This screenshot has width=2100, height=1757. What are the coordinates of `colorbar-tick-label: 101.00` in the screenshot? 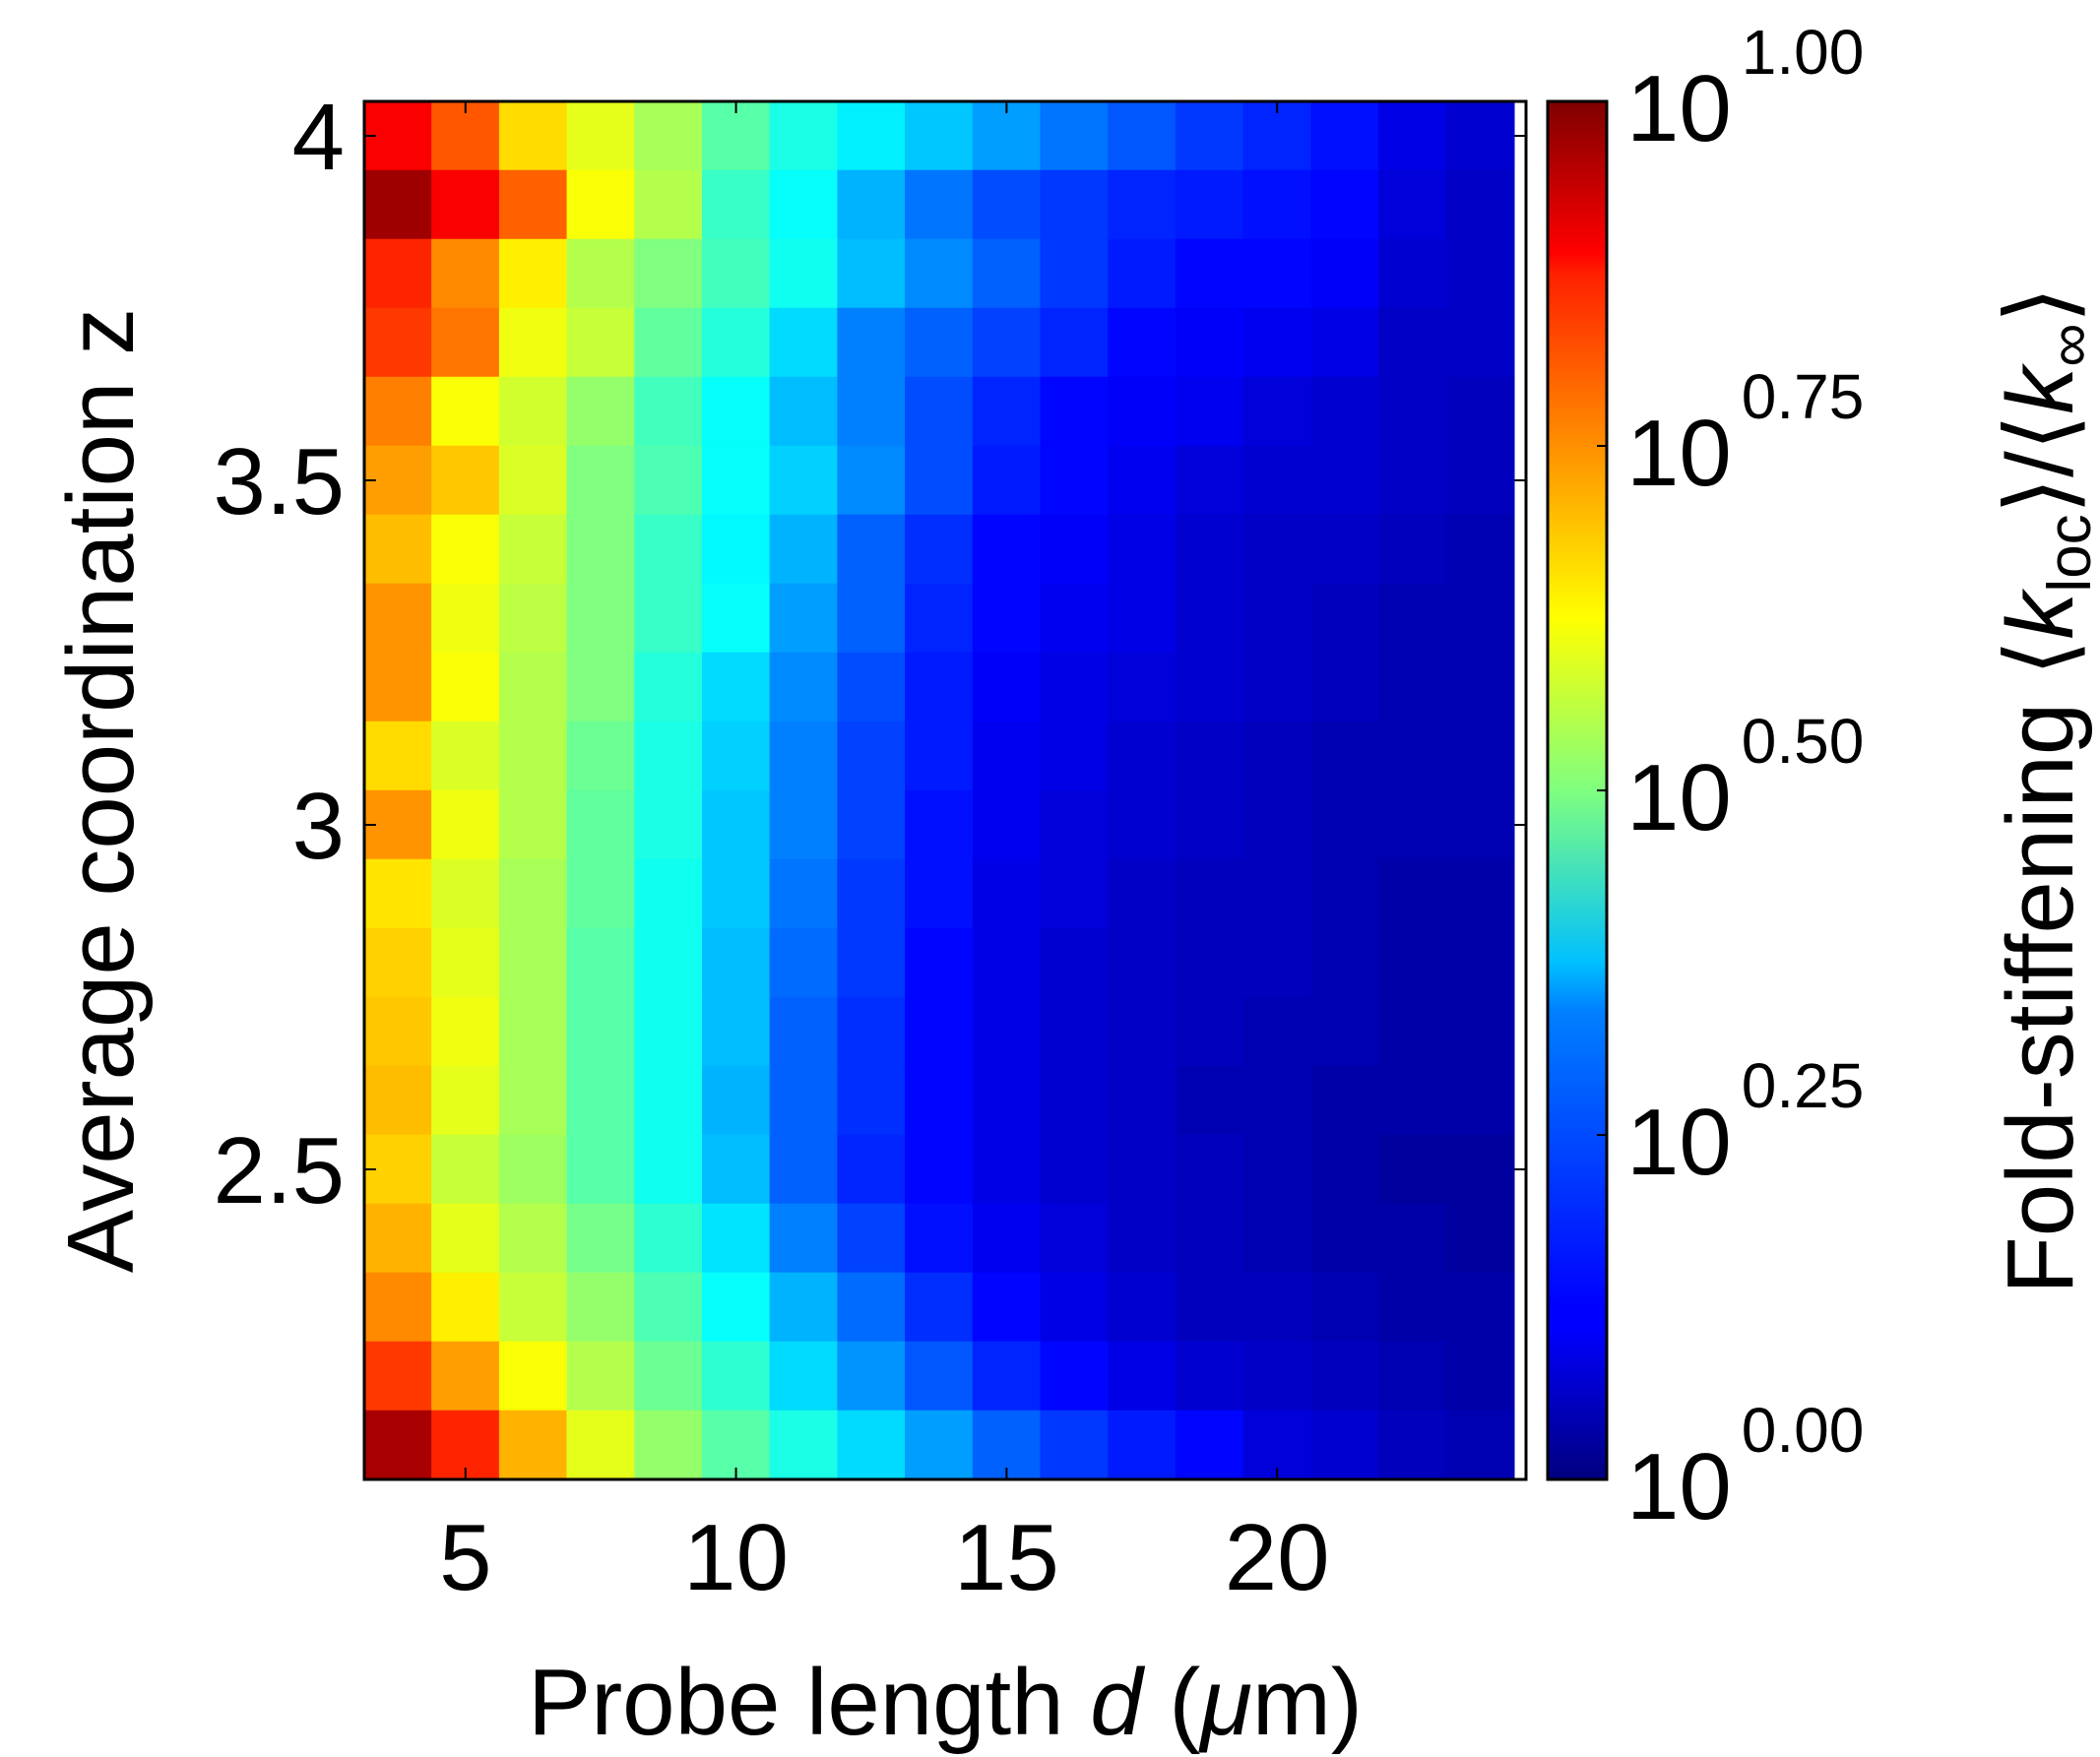 It's located at (1745, 89).